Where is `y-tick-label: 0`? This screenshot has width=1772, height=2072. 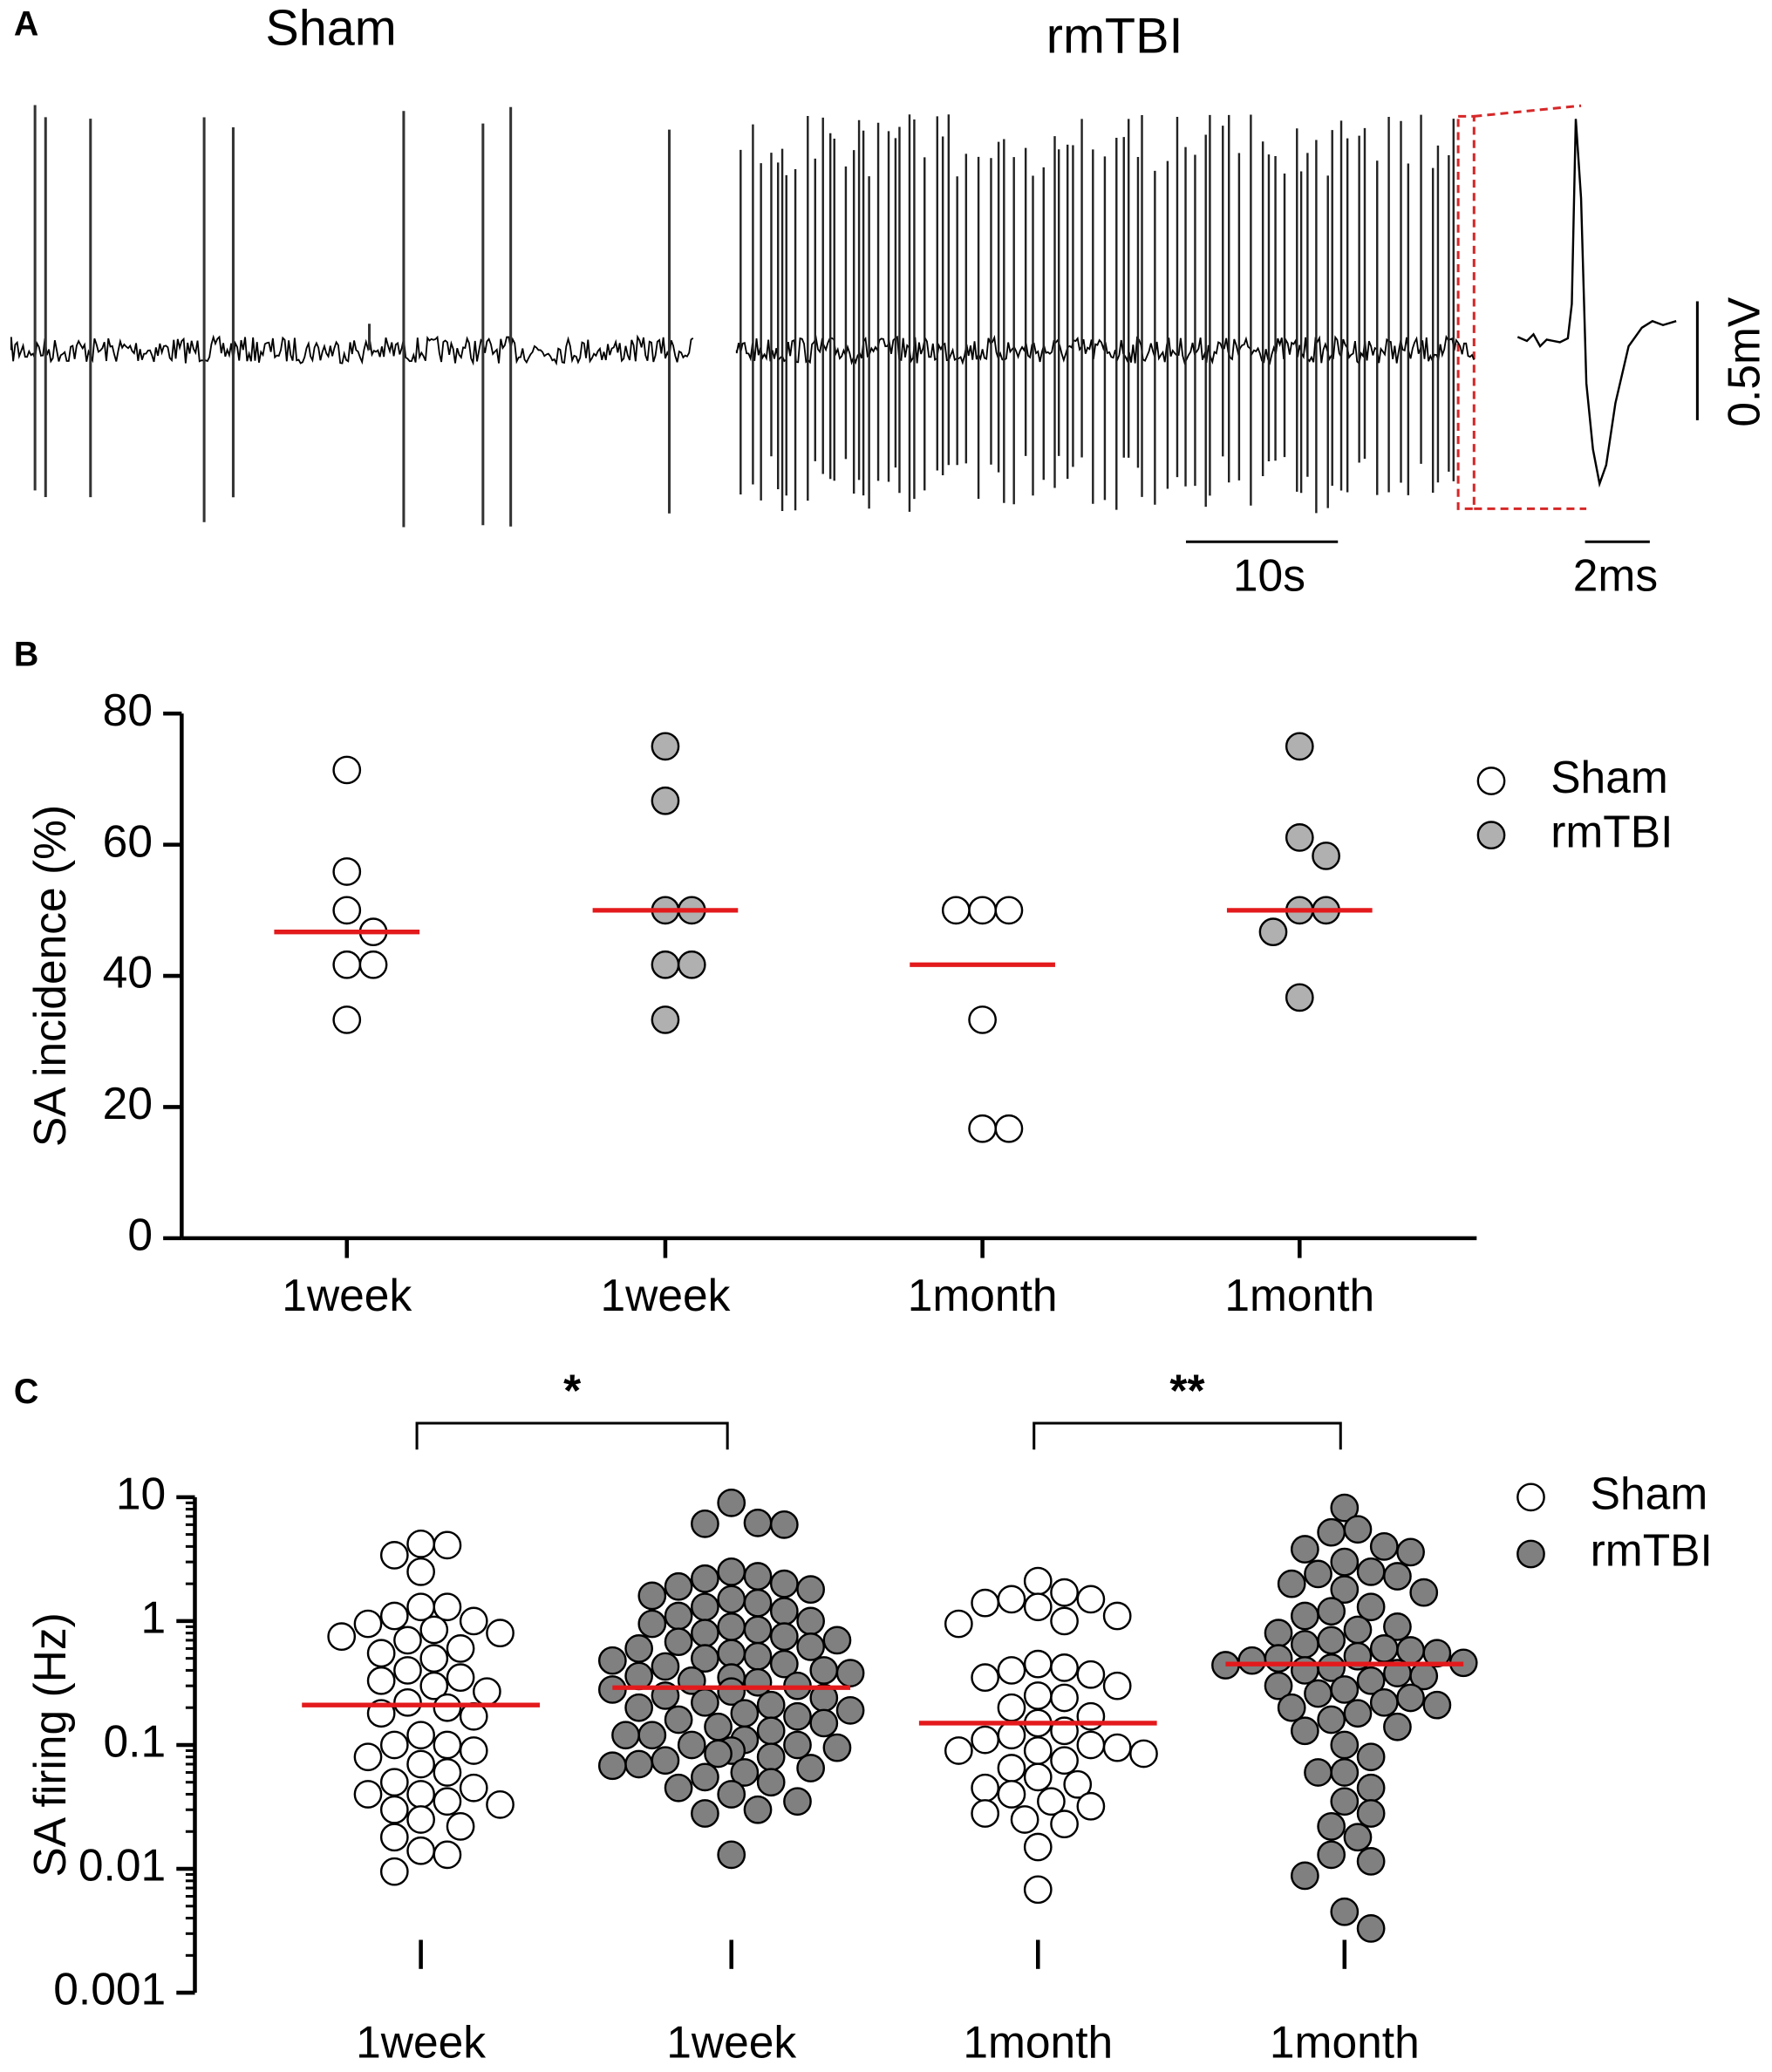
y-tick-label: 0 is located at coordinates (140, 1234).